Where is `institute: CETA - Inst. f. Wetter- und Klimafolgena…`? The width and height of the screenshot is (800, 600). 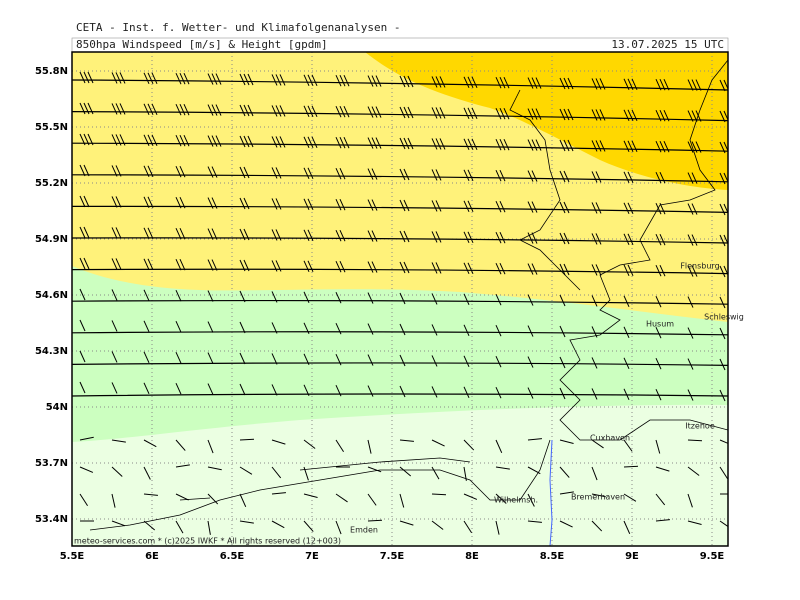 institute: CETA - Inst. f. Wetter- und Klimafolgena… is located at coordinates (238, 27).